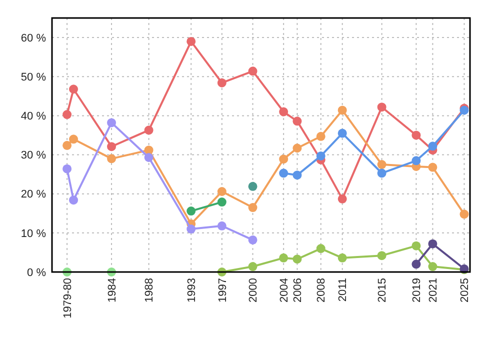  What do you see at coordinates (254, 290) in the screenshot?
I see `x-tick-label: 2000` at bounding box center [254, 290].